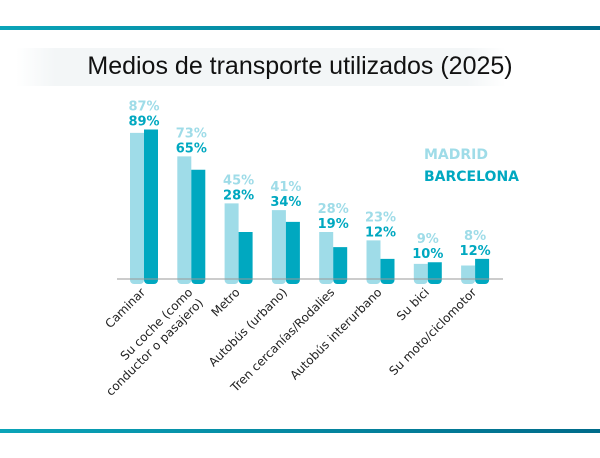 The height and width of the screenshot is (458, 600). I want to click on value-label-madrid: 45%, so click(238, 180).